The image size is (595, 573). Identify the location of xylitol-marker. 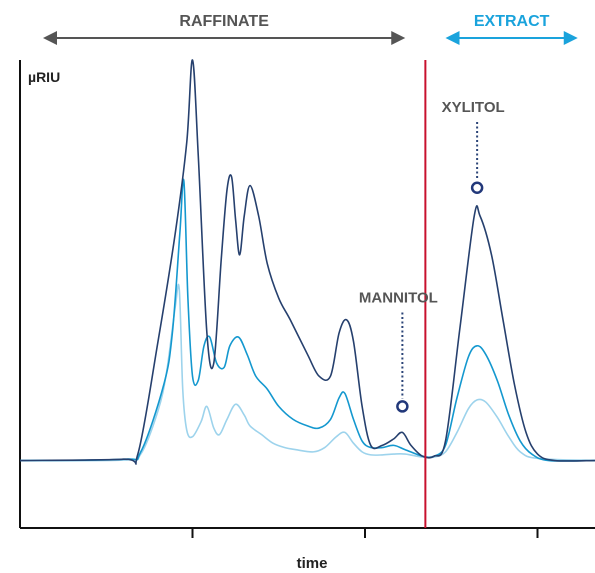
(477, 187).